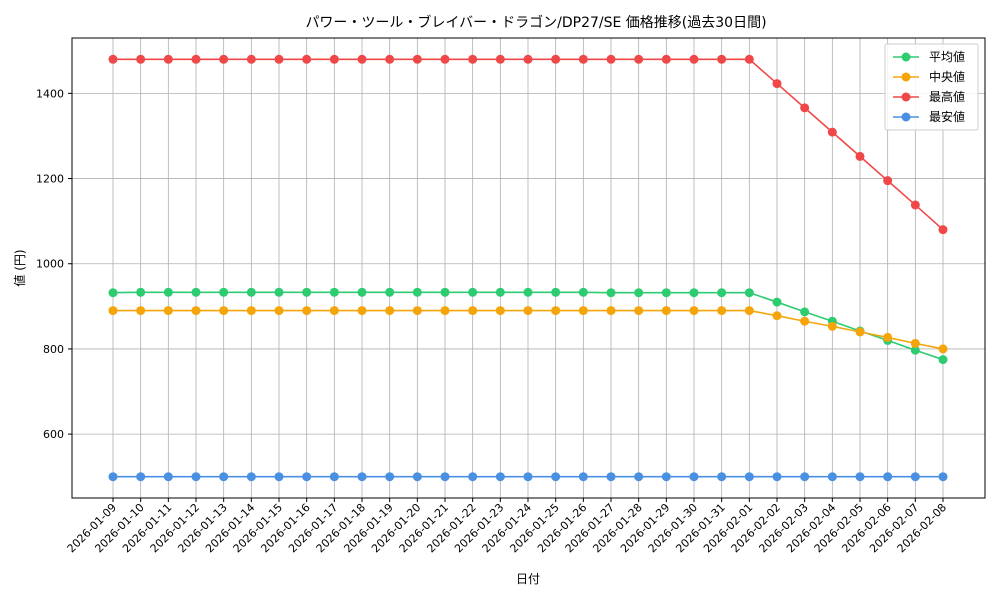 The width and height of the screenshot is (1000, 600). Describe the element at coordinates (947, 96) in the screenshot. I see `legend-label: 最高値` at that location.